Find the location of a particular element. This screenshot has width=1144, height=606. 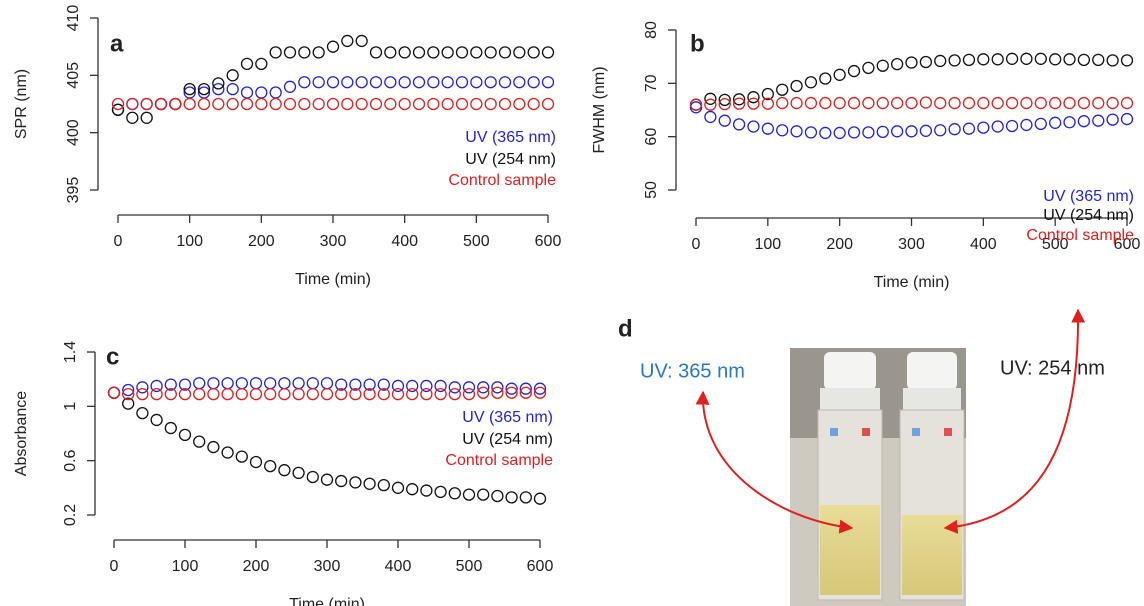

y-tick-label: 60 is located at coordinates (651, 137).